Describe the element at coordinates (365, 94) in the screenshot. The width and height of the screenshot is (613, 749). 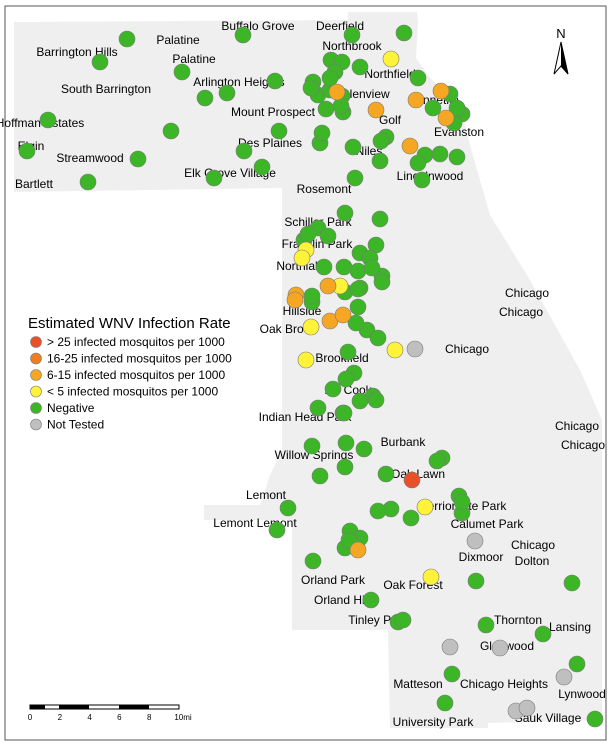
I see `place-label: Glenview` at that location.